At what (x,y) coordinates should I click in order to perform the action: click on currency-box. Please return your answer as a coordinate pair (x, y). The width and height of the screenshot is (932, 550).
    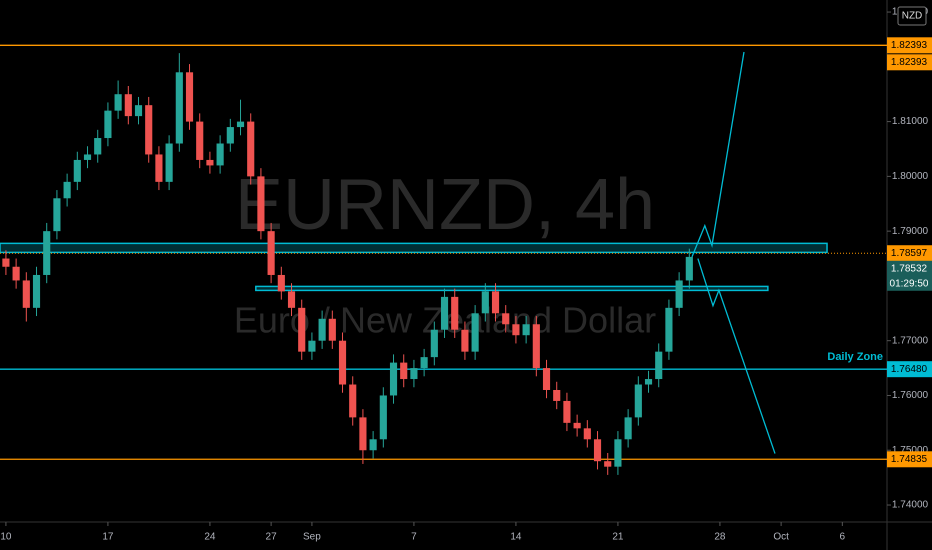
    Looking at the image, I should click on (912, 16).